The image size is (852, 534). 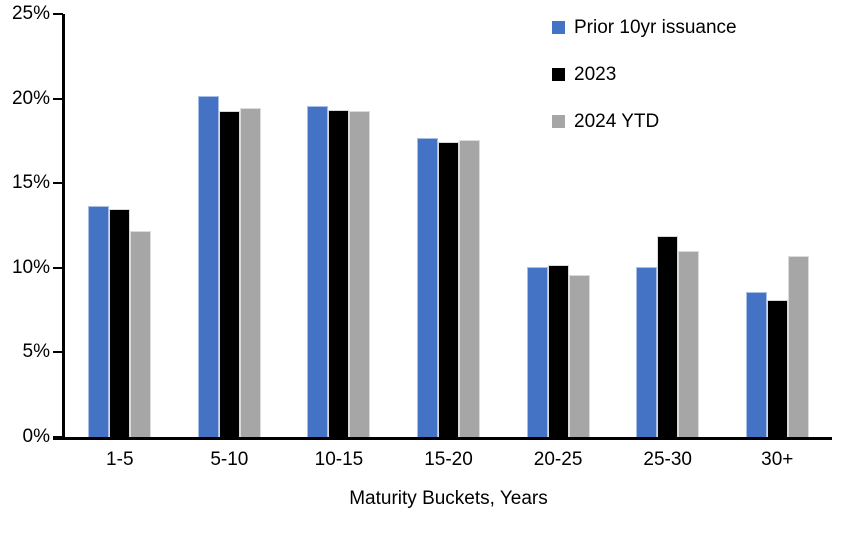 I want to click on bar-2023-30+, so click(x=777, y=368).